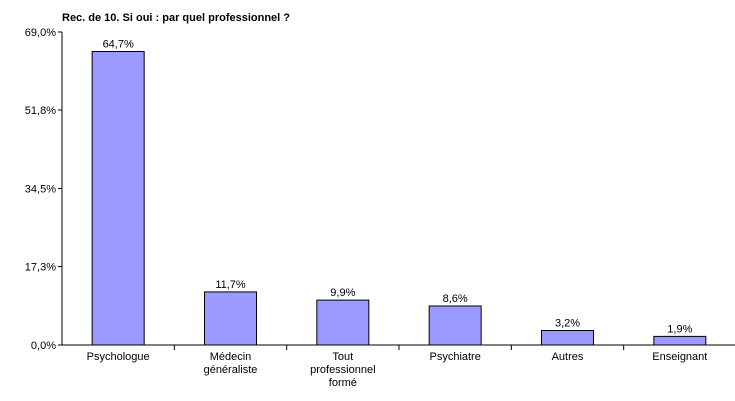 The width and height of the screenshot is (735, 401). What do you see at coordinates (118, 45) in the screenshot?
I see `value-label: 64,7%` at bounding box center [118, 45].